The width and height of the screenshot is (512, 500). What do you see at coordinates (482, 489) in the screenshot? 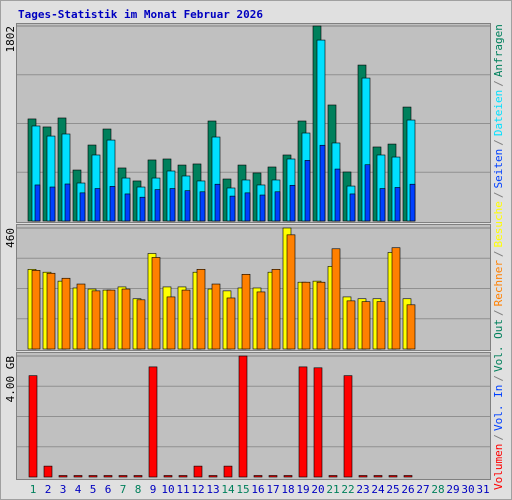
I see `x-tick-label: 31` at bounding box center [482, 489].